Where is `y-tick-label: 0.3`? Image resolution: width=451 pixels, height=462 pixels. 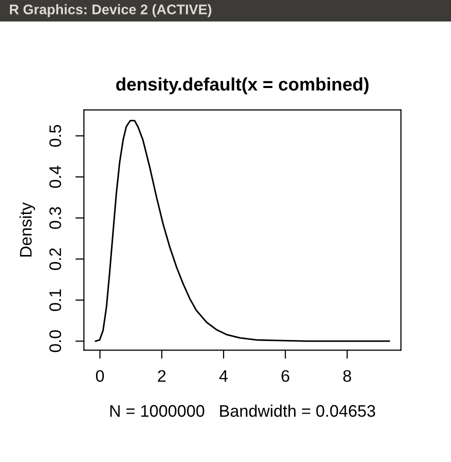 y-tick-label: 0.3 is located at coordinates (55, 218).